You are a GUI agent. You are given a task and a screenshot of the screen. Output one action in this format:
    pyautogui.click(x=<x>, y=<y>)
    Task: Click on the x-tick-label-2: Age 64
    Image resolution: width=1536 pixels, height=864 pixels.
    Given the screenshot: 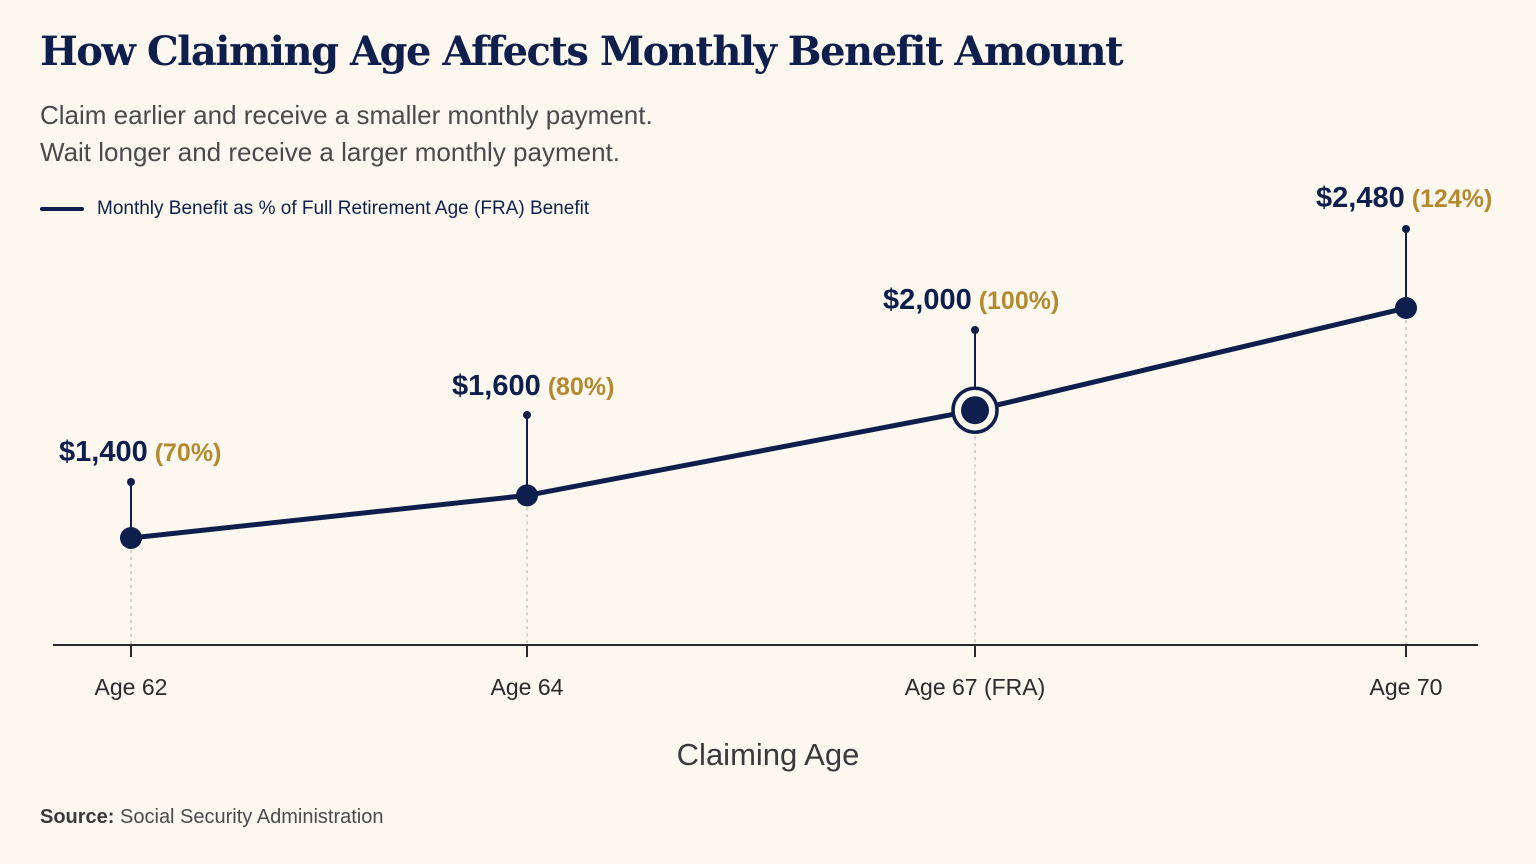 What is the action you would take?
    pyautogui.click(x=527, y=687)
    